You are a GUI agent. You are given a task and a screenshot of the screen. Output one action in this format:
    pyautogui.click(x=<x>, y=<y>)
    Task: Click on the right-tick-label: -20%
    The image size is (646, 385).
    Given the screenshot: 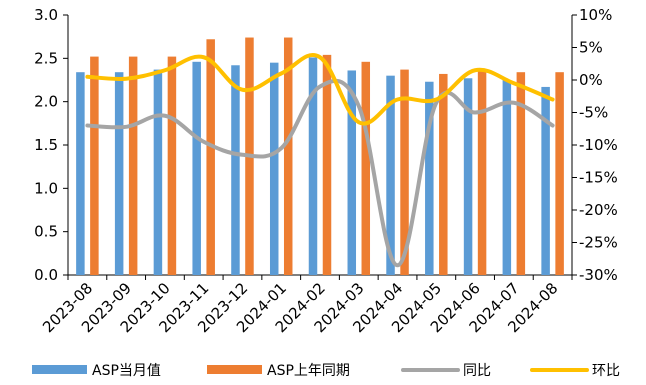 What is the action you would take?
    pyautogui.click(x=598, y=210)
    